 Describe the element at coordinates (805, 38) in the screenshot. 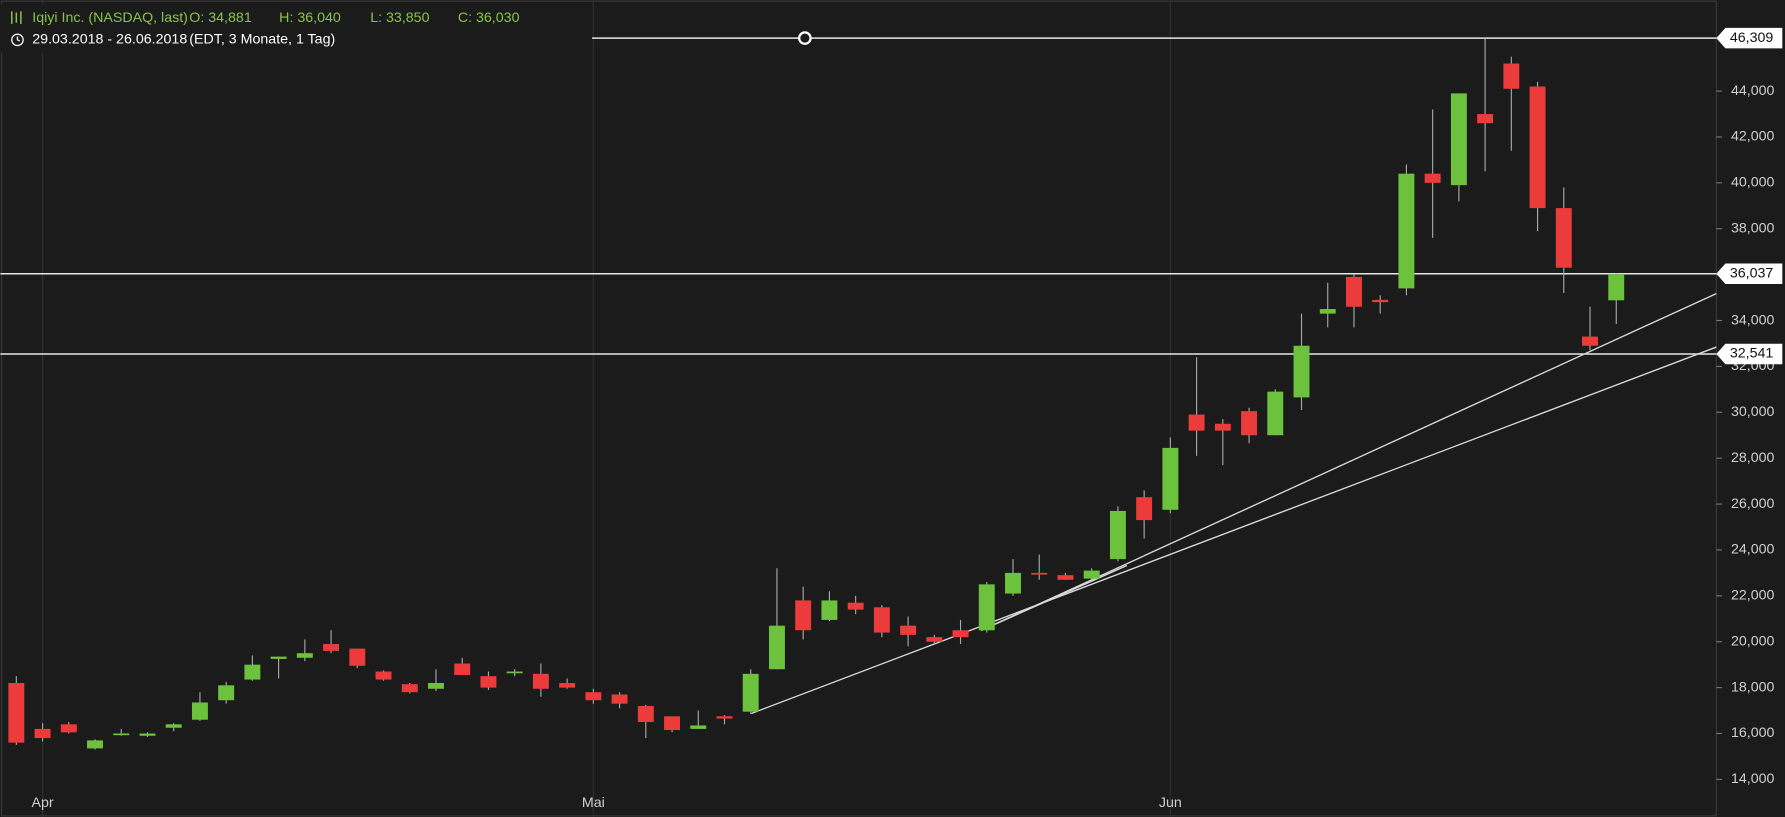

I see `level-handle` at that location.